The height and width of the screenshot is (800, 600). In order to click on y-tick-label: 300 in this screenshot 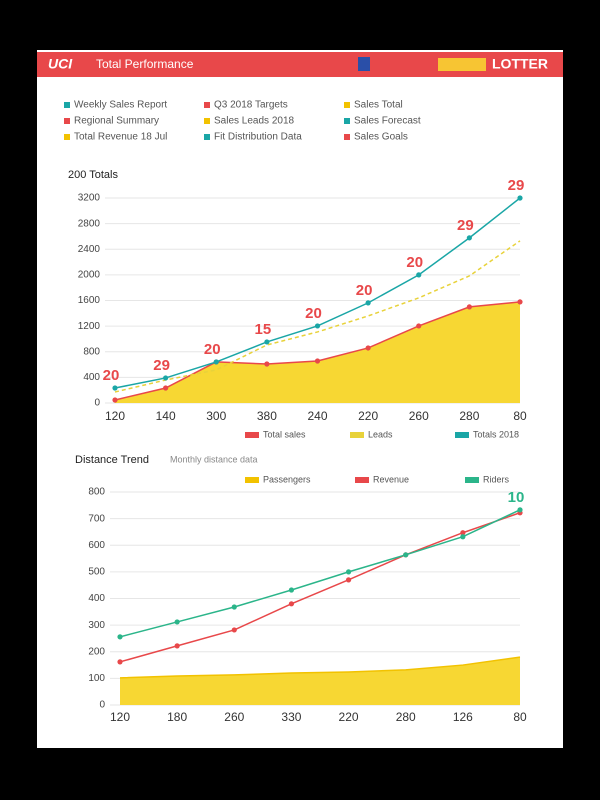, I will do `click(96, 625)`.